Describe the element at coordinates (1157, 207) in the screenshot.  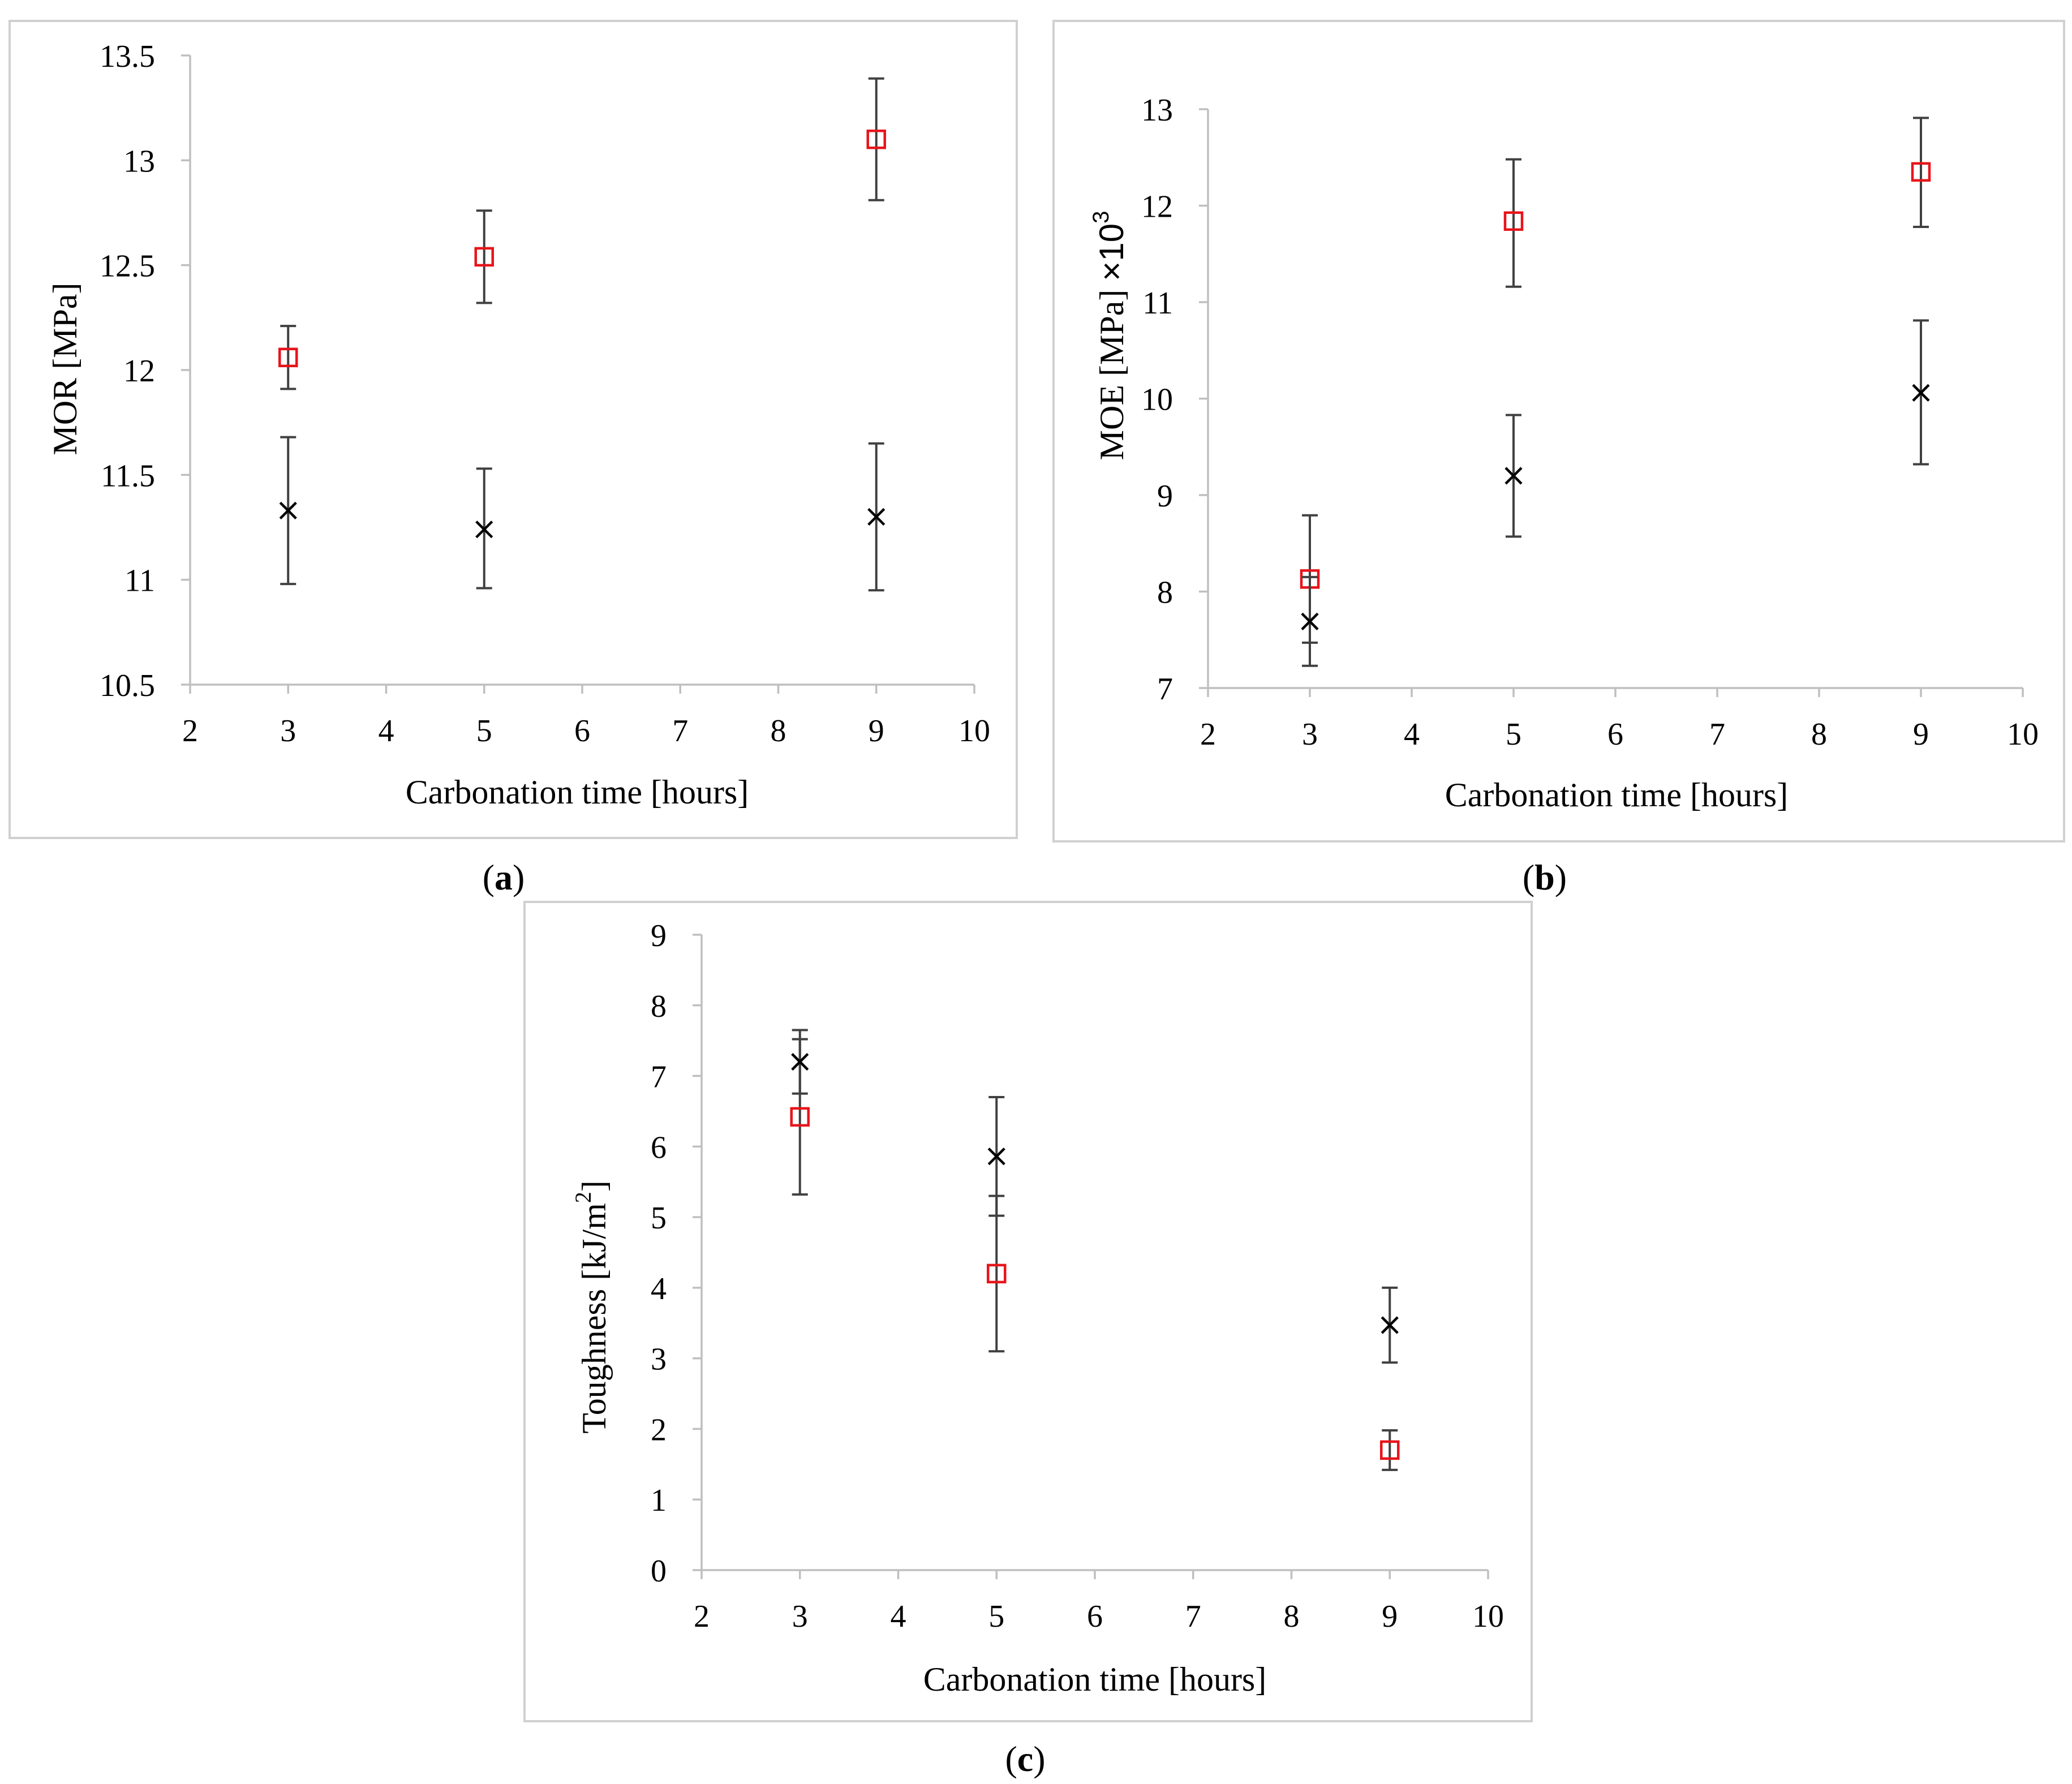
I see `chart-b-y-tick-label: 12` at that location.